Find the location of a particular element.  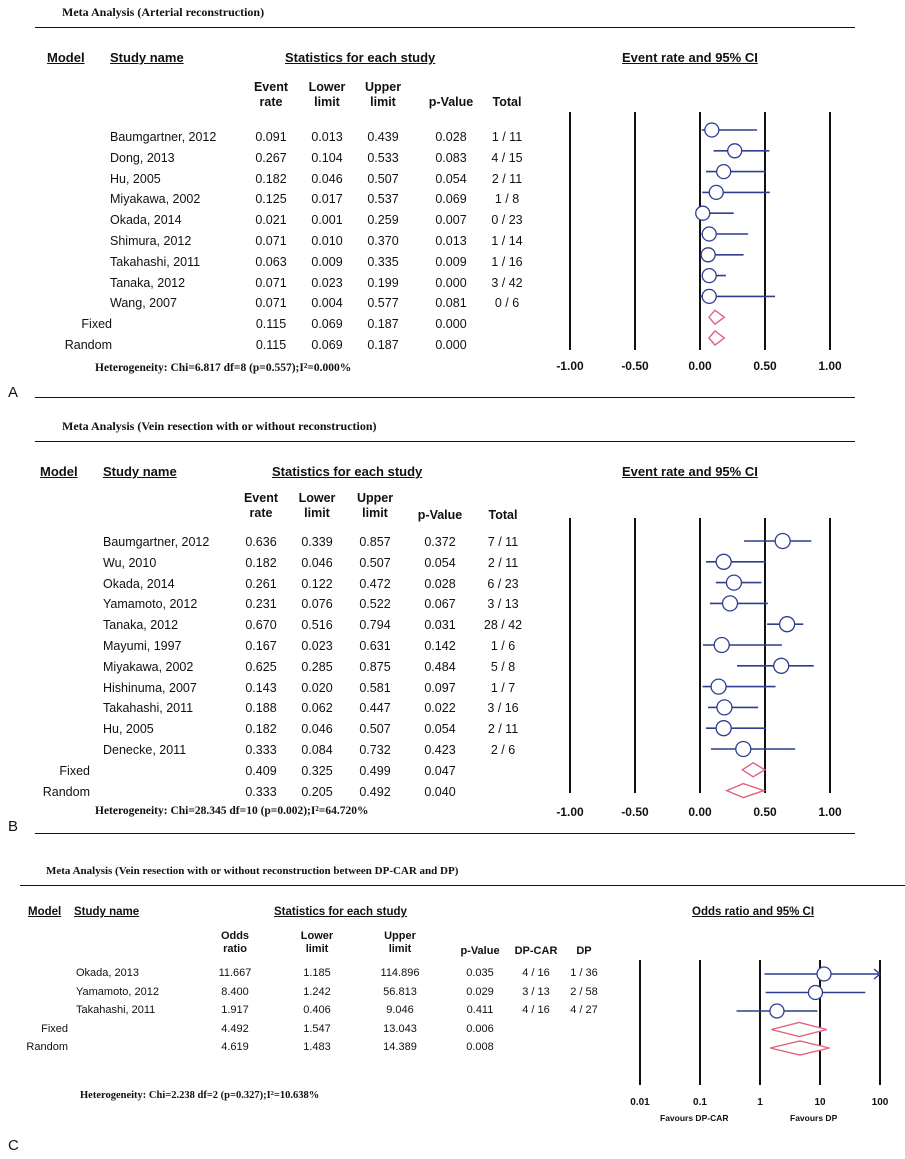

plot-header: Event rate and 95% CI is located at coordinates (690, 471).